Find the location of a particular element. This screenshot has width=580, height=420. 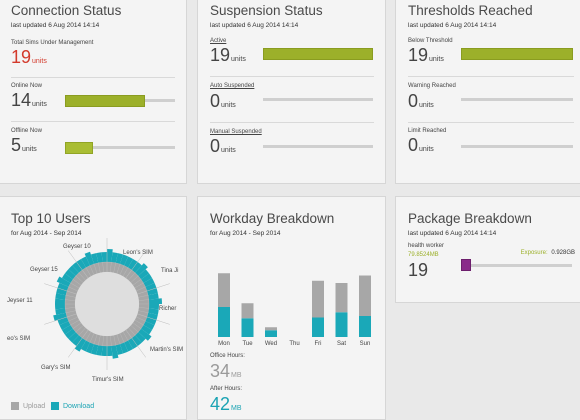

manual-number: 0 is located at coordinates (215, 146).